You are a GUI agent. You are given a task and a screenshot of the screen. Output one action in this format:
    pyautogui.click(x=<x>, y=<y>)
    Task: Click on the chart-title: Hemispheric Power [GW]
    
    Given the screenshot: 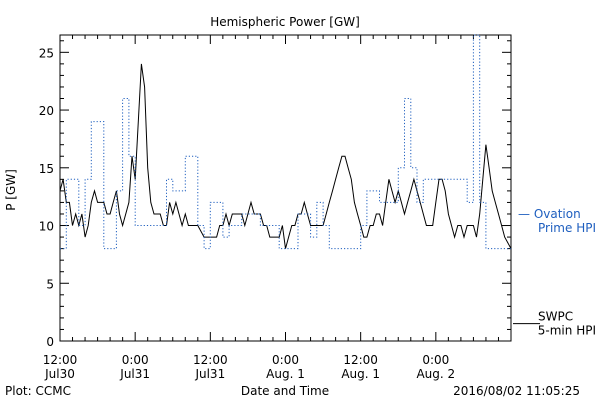 What is the action you would take?
    pyautogui.click(x=285, y=22)
    